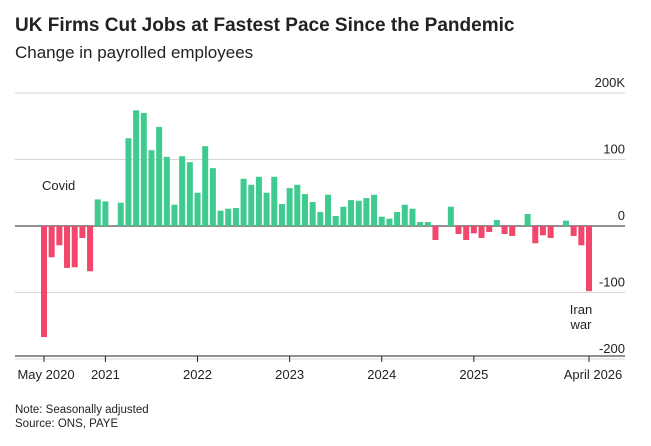 This screenshot has height=446, width=651. What do you see at coordinates (473, 374) in the screenshot?
I see `x-tick-label: 2025` at bounding box center [473, 374].